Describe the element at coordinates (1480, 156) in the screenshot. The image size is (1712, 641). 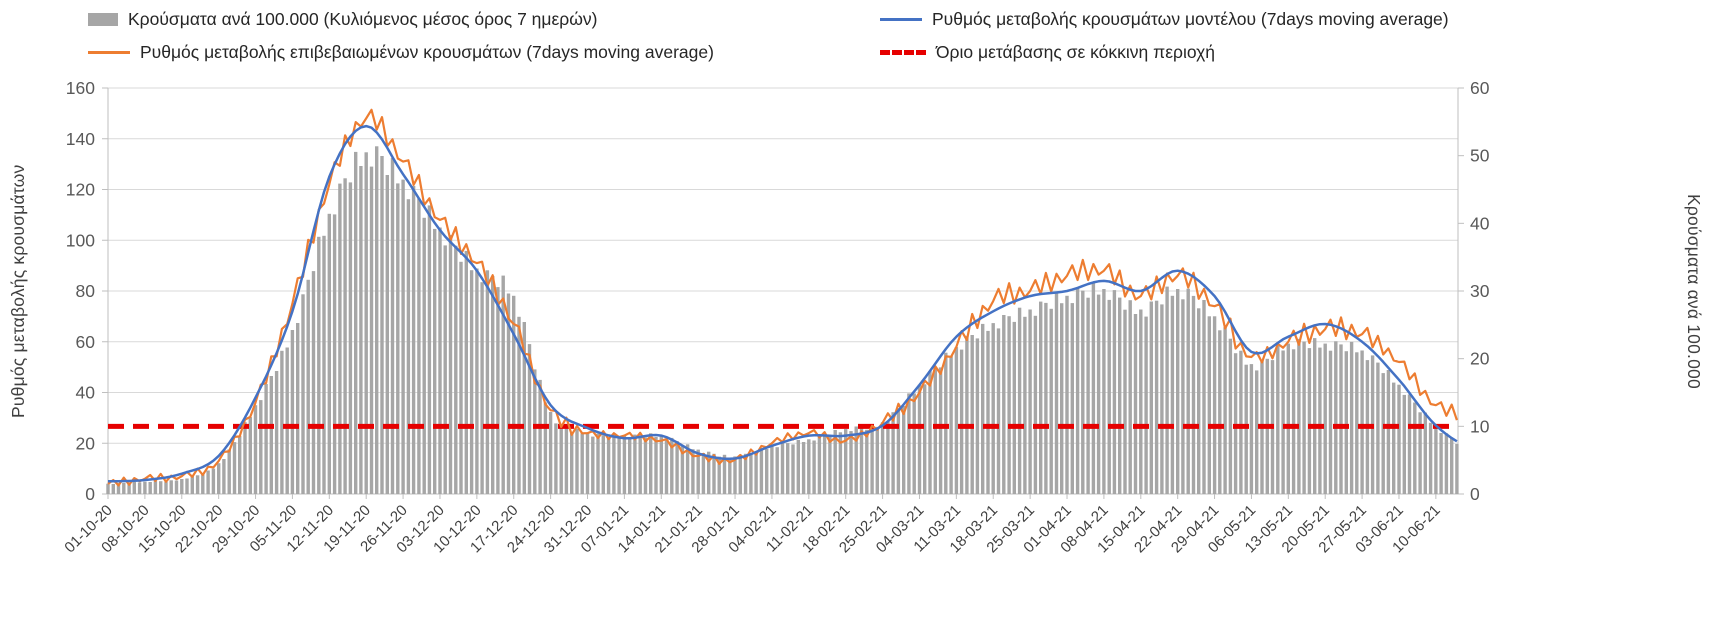
I see `svg-text: 50` at that location.